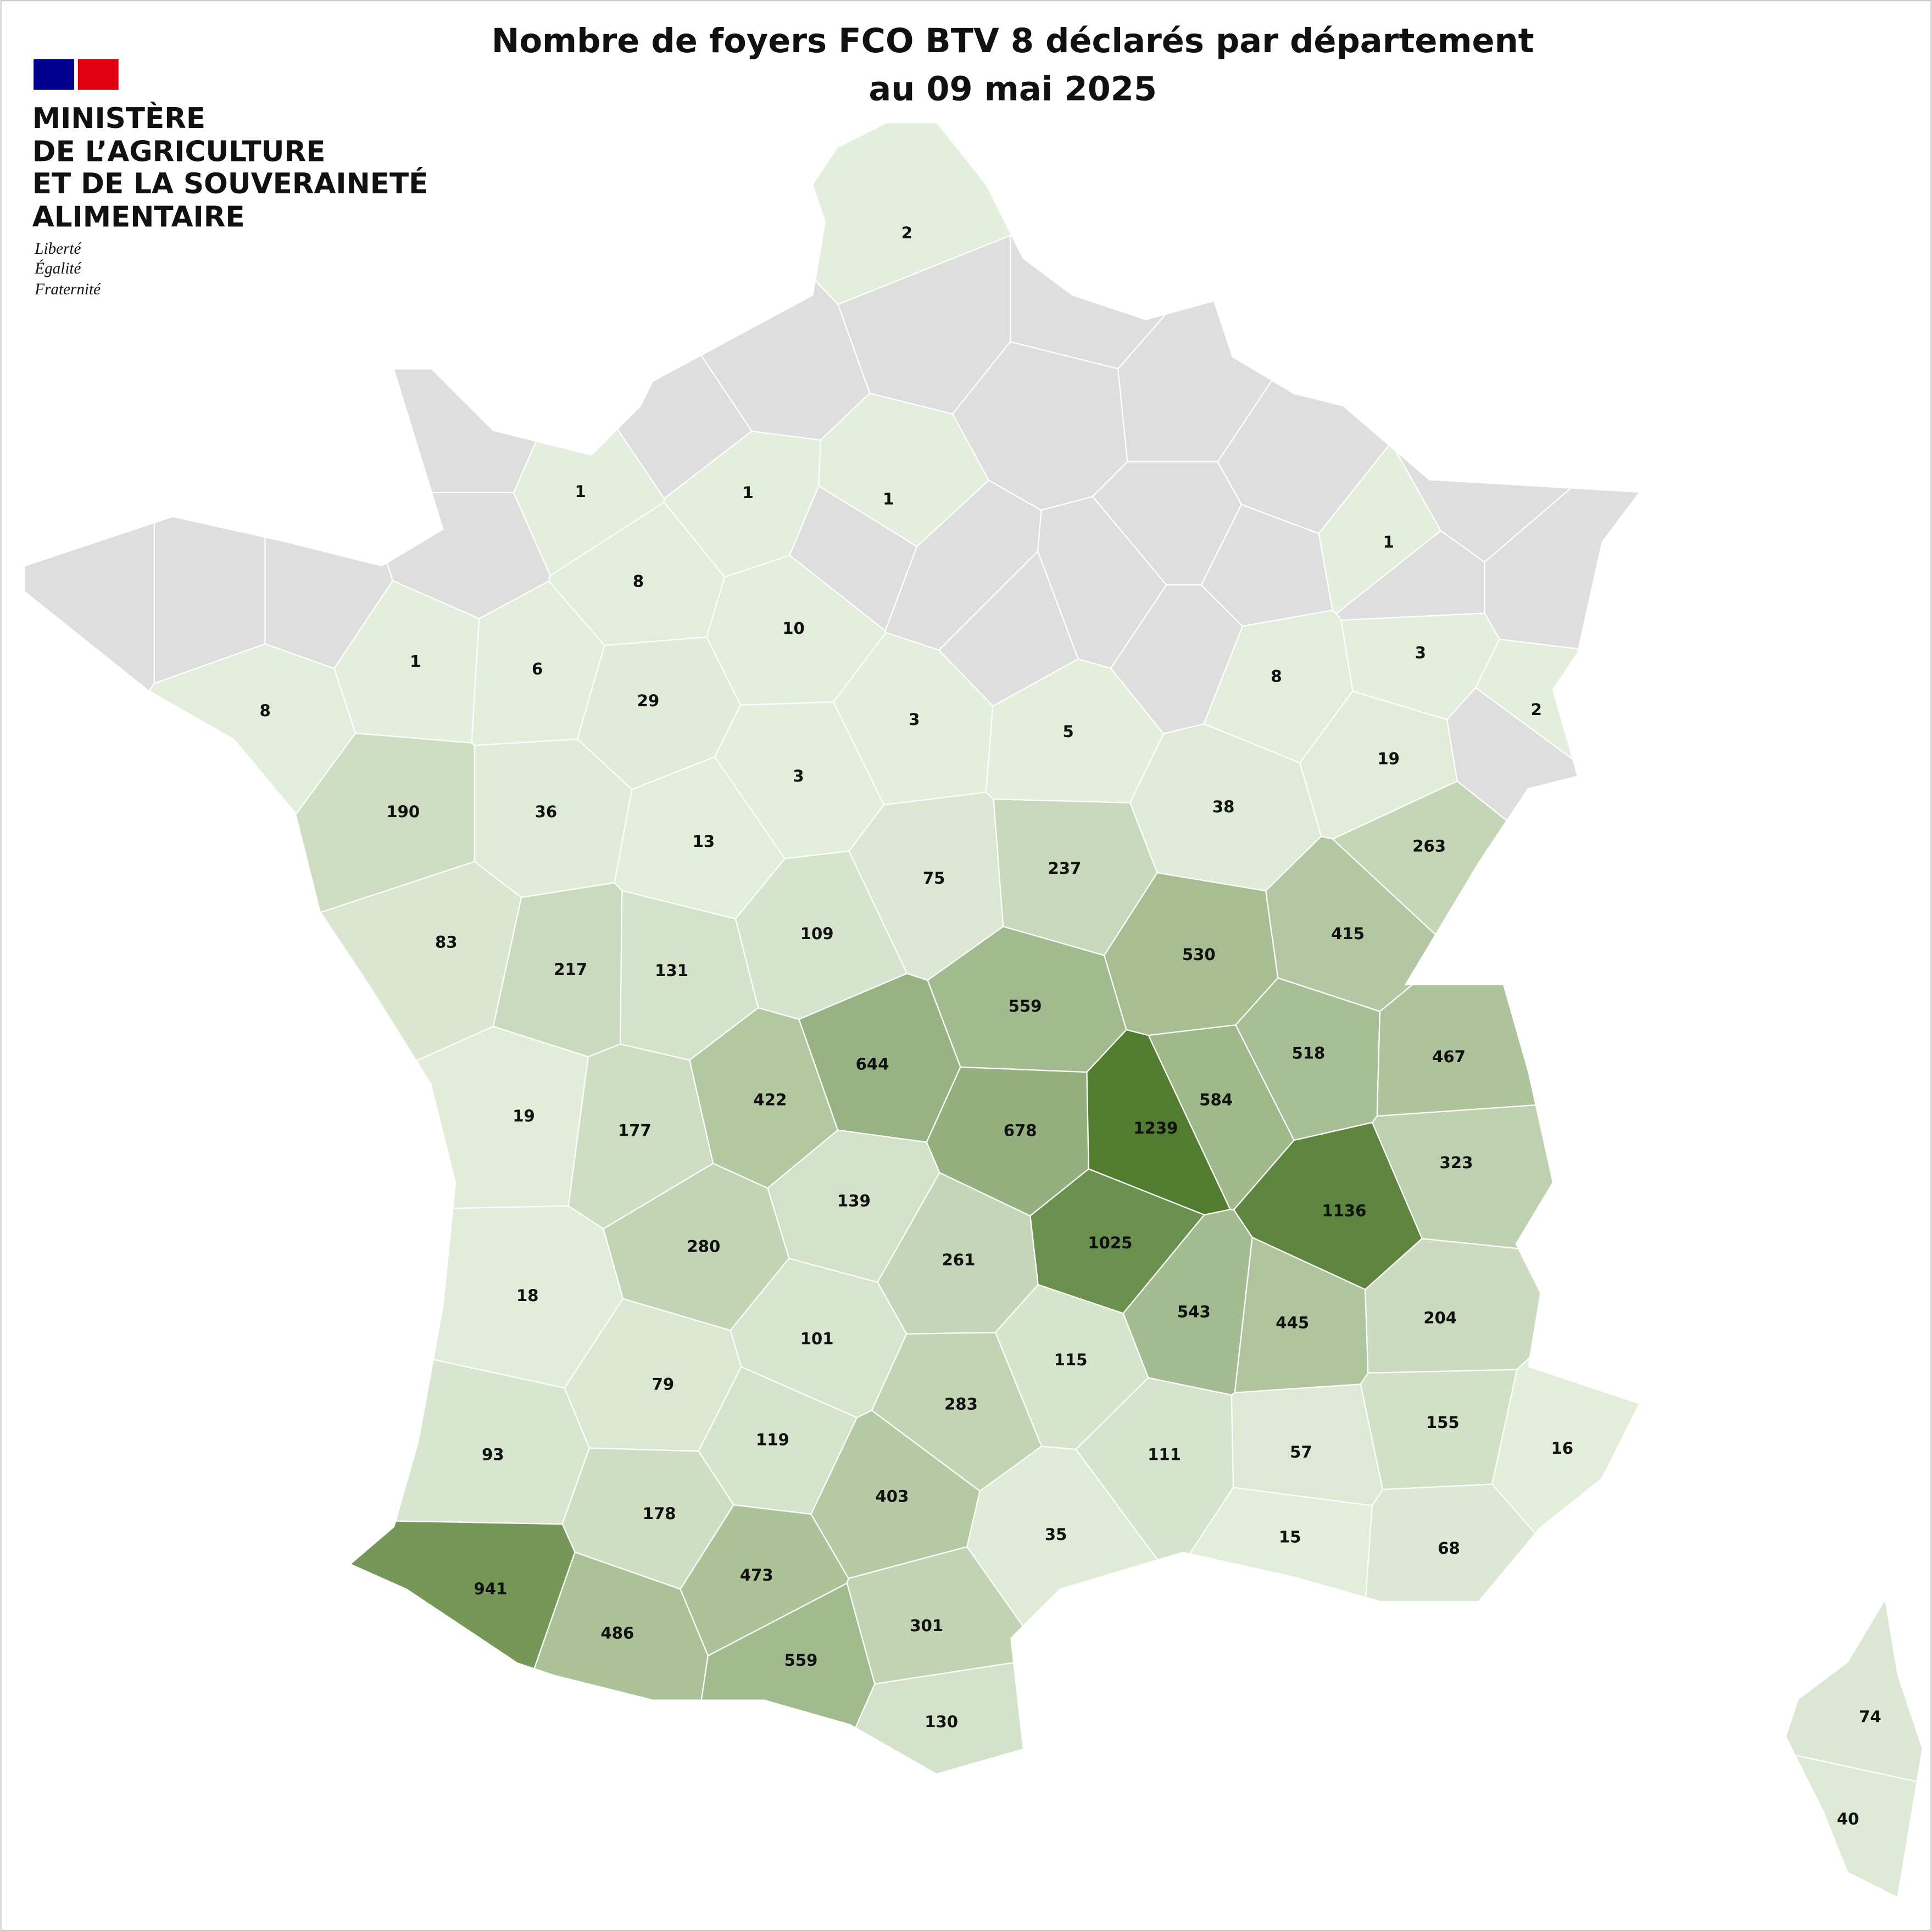 This screenshot has width=1932, height=1931. What do you see at coordinates (959, 1260) in the screenshot?
I see `value-label: 261` at bounding box center [959, 1260].